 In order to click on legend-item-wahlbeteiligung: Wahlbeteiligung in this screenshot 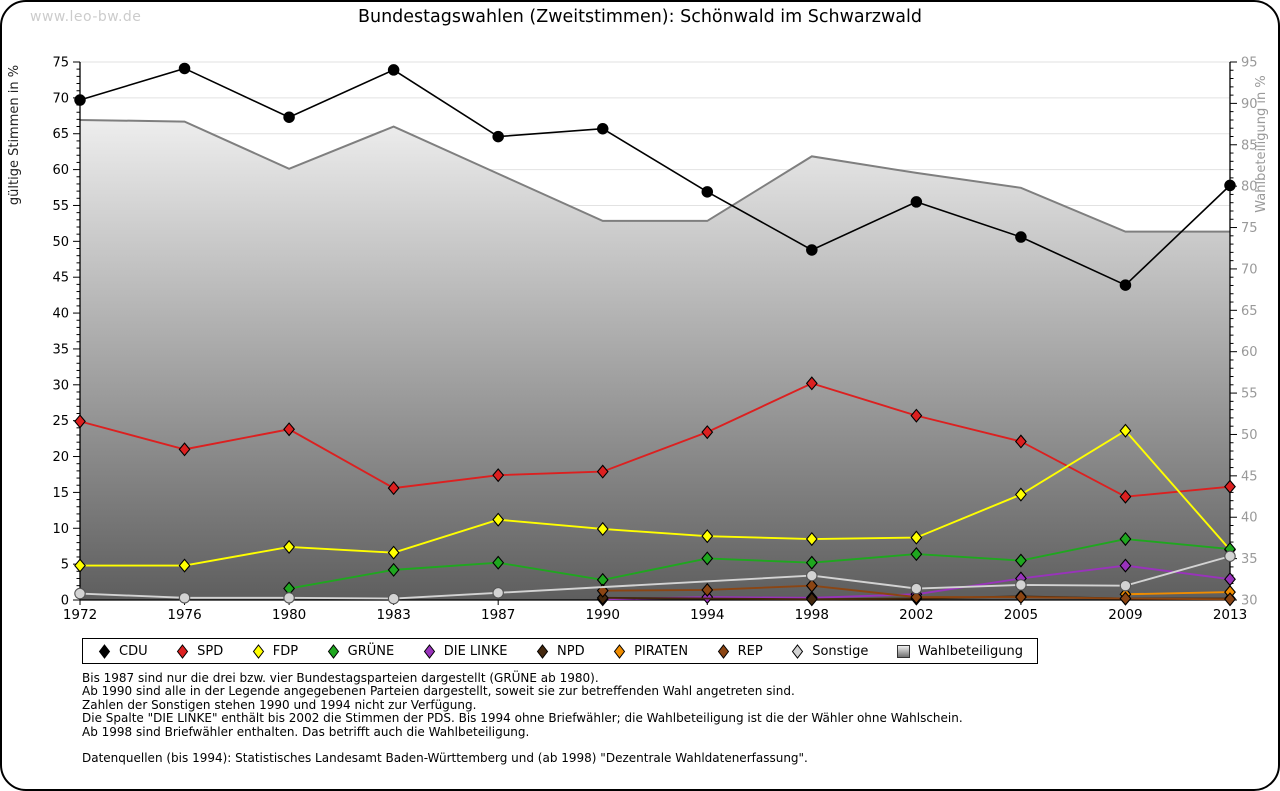, I will do `click(959, 651)`.